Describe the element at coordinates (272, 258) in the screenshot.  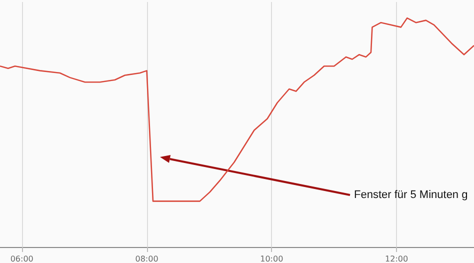
I see `x-tick-label: 10:00` at that location.